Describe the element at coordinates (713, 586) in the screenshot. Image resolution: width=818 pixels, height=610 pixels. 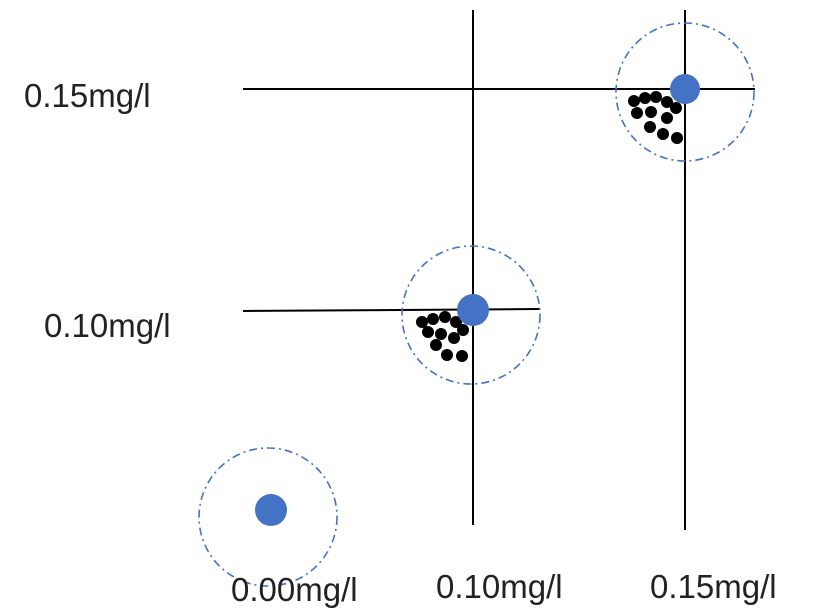
I see `x-label-0-15: 0.15mg/l` at that location.